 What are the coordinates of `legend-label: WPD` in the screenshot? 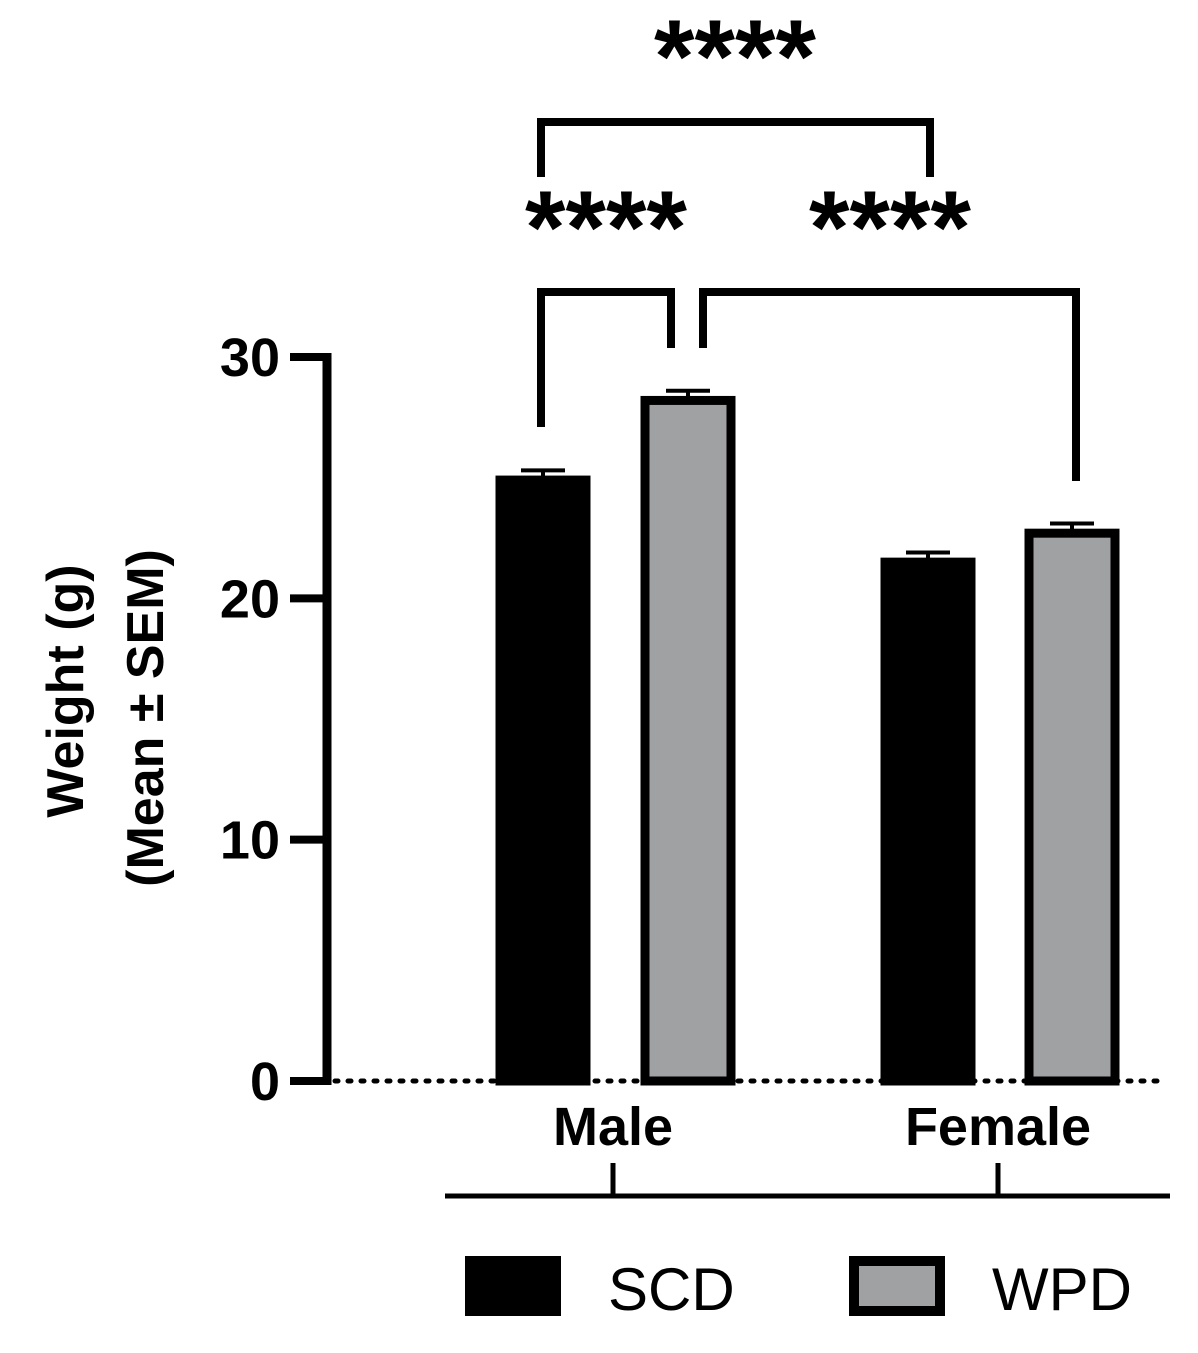 It's located at (1062, 1289).